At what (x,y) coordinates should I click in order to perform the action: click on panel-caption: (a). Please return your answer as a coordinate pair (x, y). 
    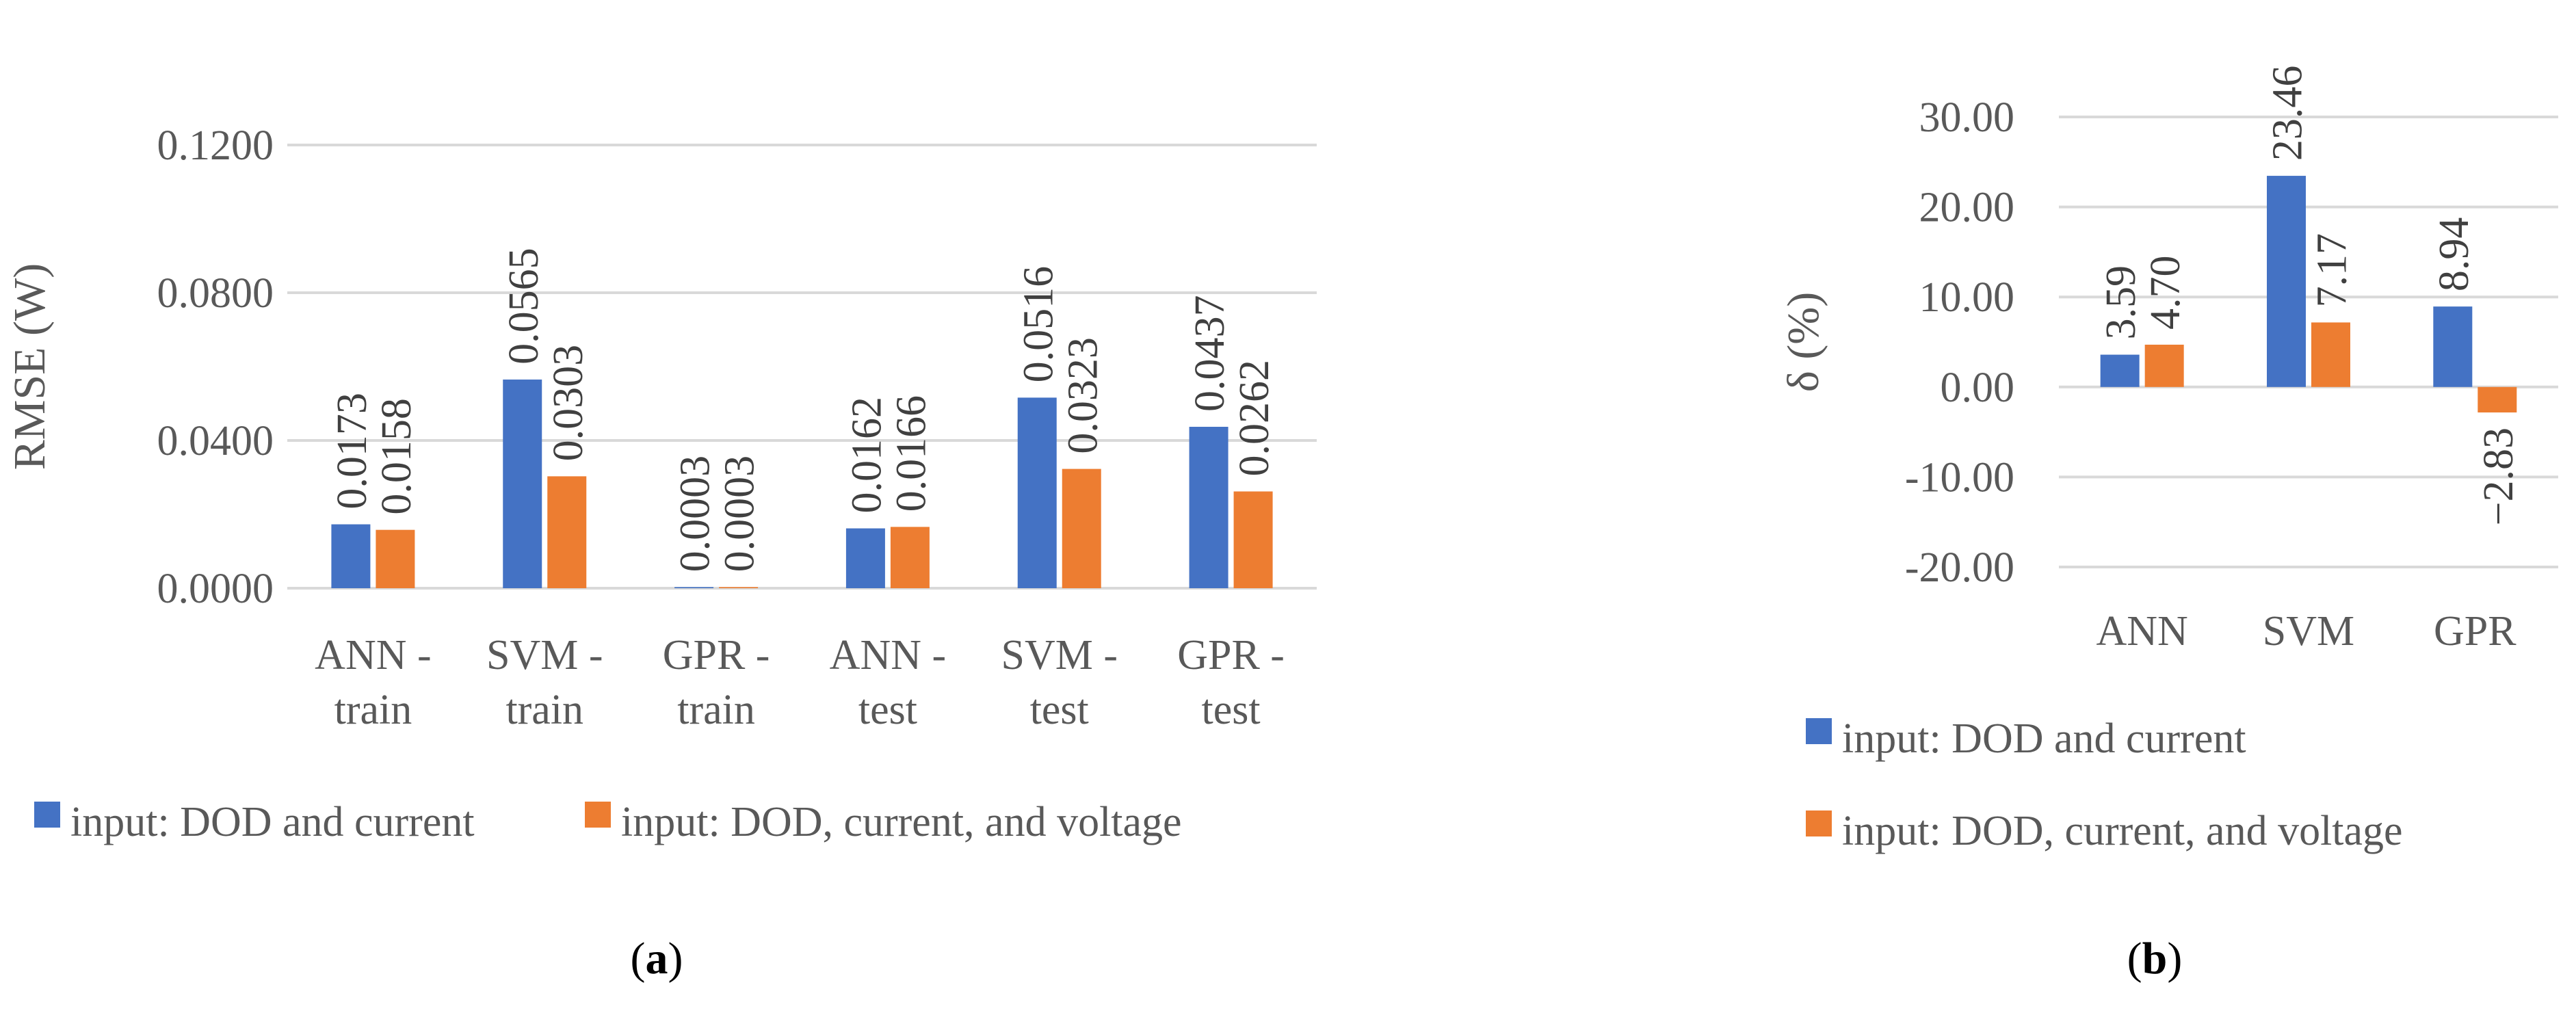
    Looking at the image, I should click on (657, 959).